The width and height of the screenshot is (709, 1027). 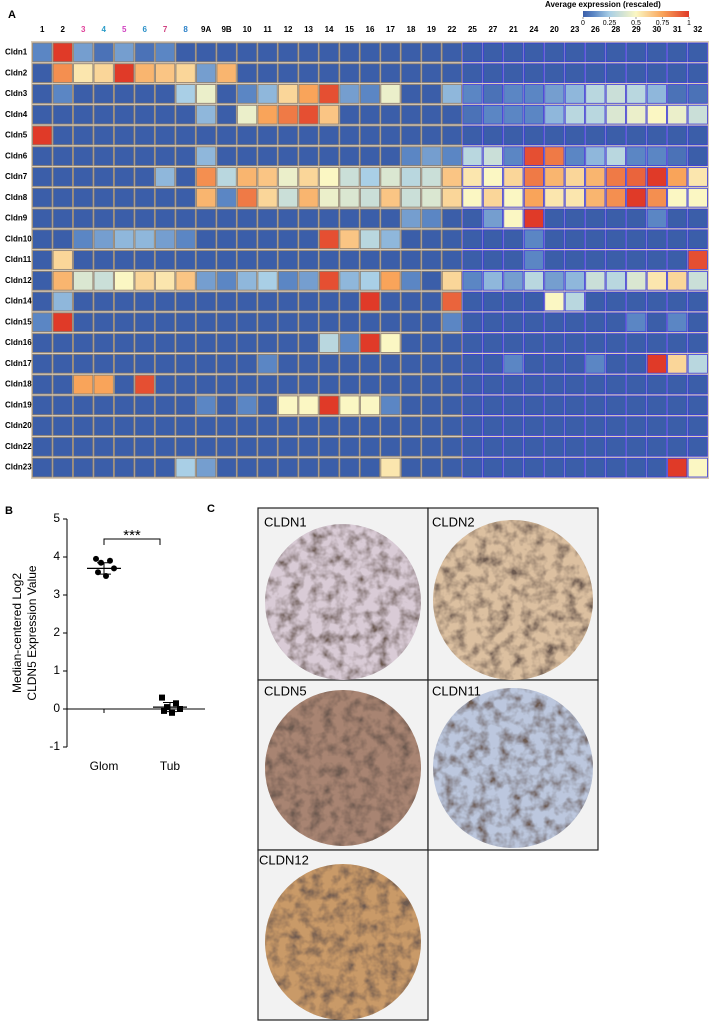 I want to click on row-label: Cldn7, so click(x=16, y=176).